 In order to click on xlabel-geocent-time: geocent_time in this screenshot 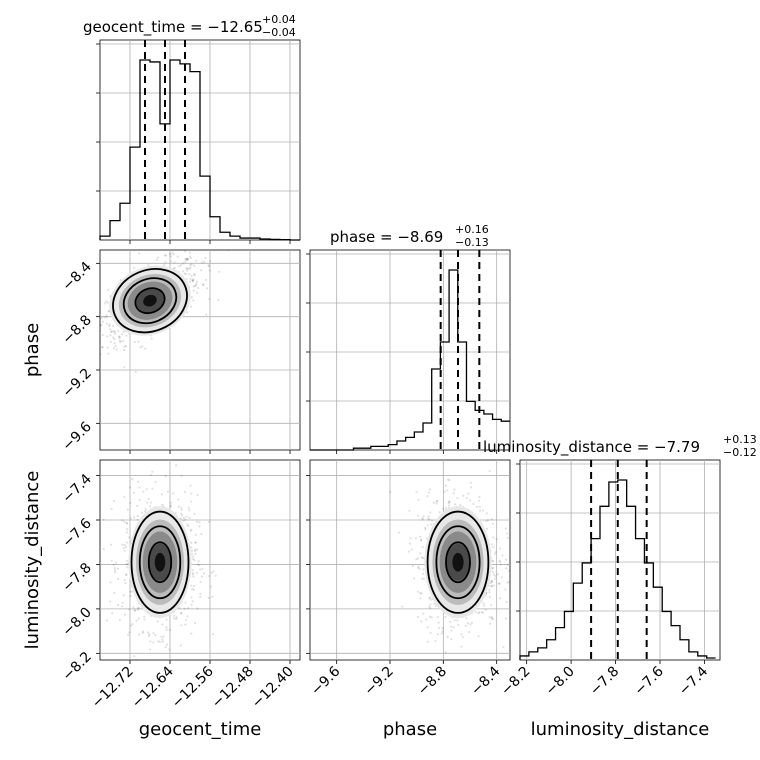, I will do `click(200, 729)`.